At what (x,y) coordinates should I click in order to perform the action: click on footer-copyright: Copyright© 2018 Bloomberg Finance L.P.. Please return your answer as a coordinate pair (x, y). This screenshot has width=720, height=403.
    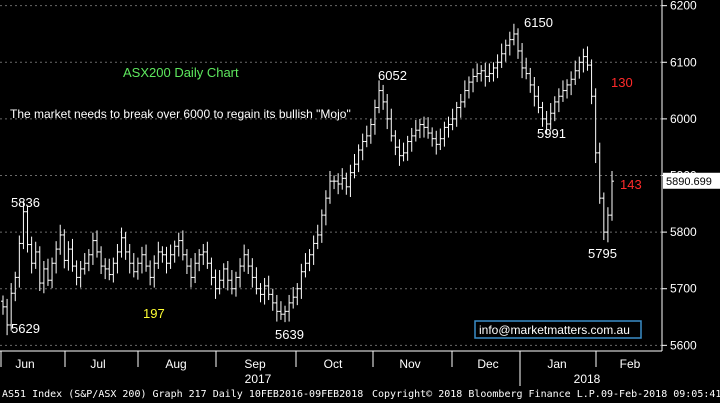
    Looking at the image, I should click on (486, 394).